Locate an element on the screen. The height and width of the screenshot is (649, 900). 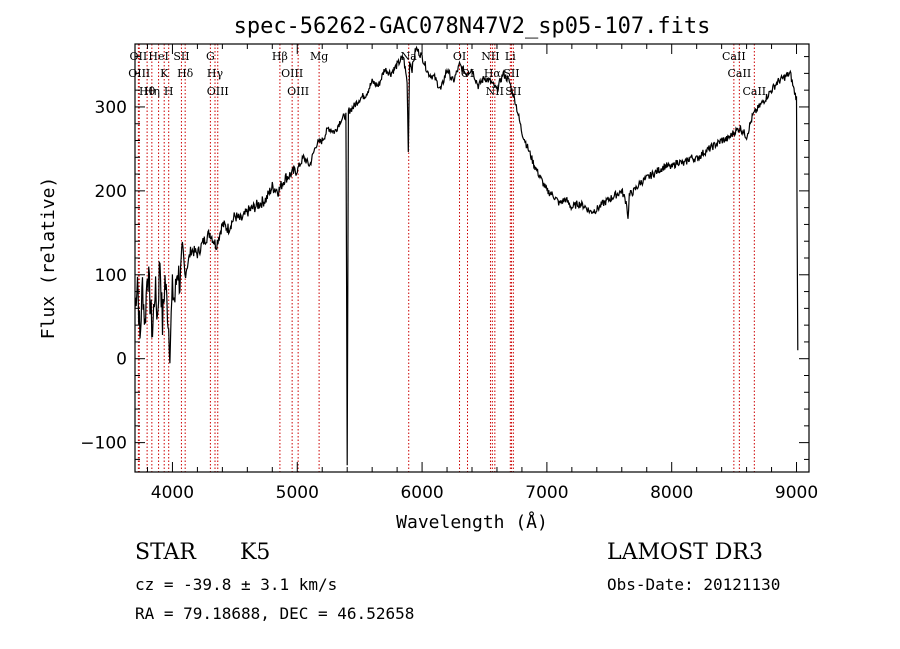
x-tick-label: 6000 is located at coordinates (421, 493).